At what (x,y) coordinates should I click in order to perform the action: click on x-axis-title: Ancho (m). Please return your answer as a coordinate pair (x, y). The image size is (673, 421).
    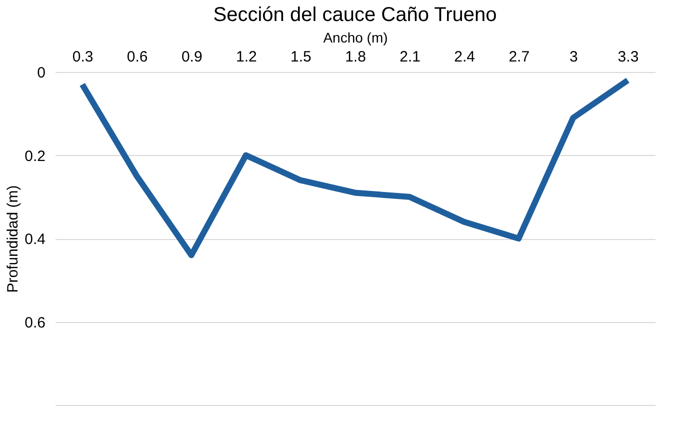
    Looking at the image, I should click on (355, 38).